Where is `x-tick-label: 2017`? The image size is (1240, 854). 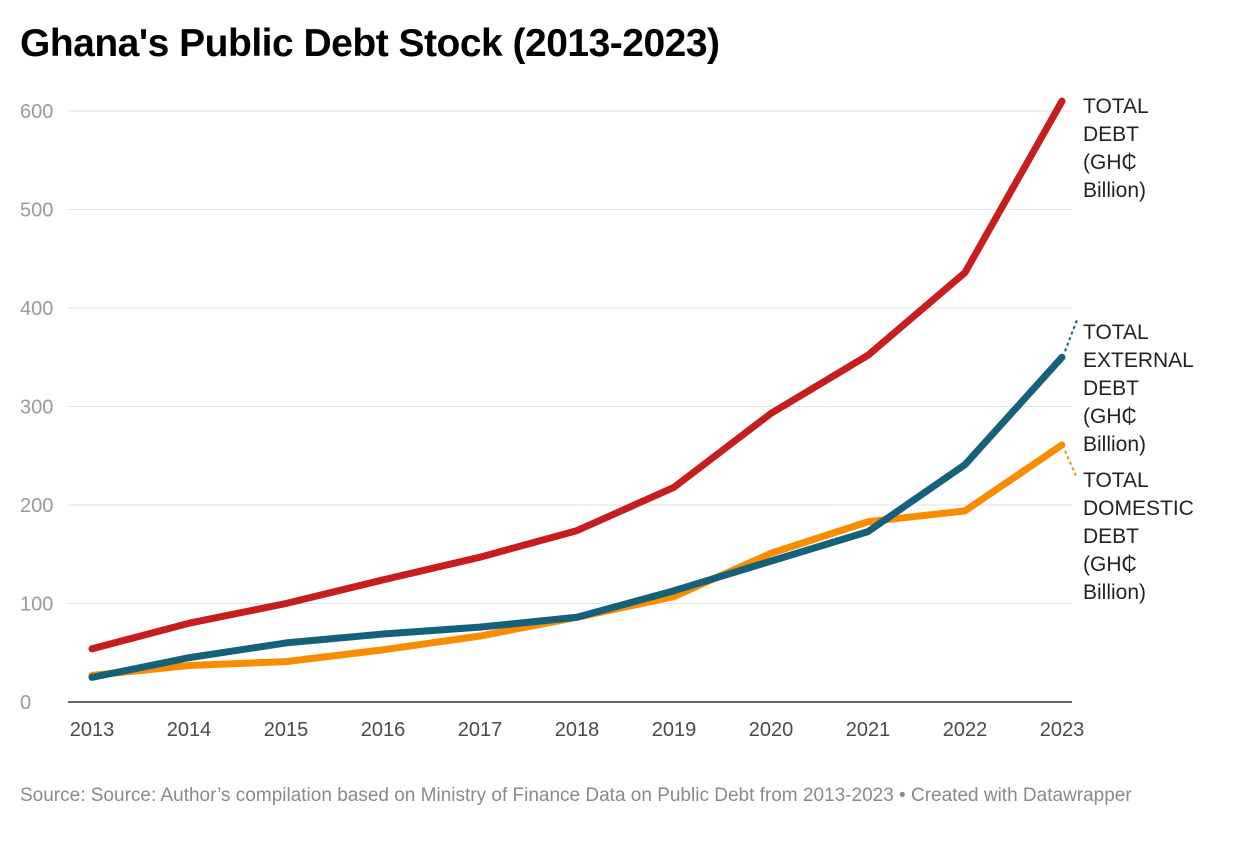 x-tick-label: 2017 is located at coordinates (480, 730).